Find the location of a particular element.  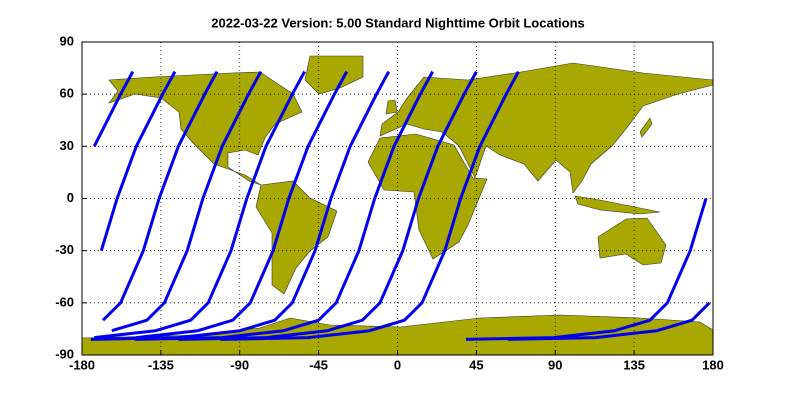

y-tick-label: 90 is located at coordinates (67, 40).